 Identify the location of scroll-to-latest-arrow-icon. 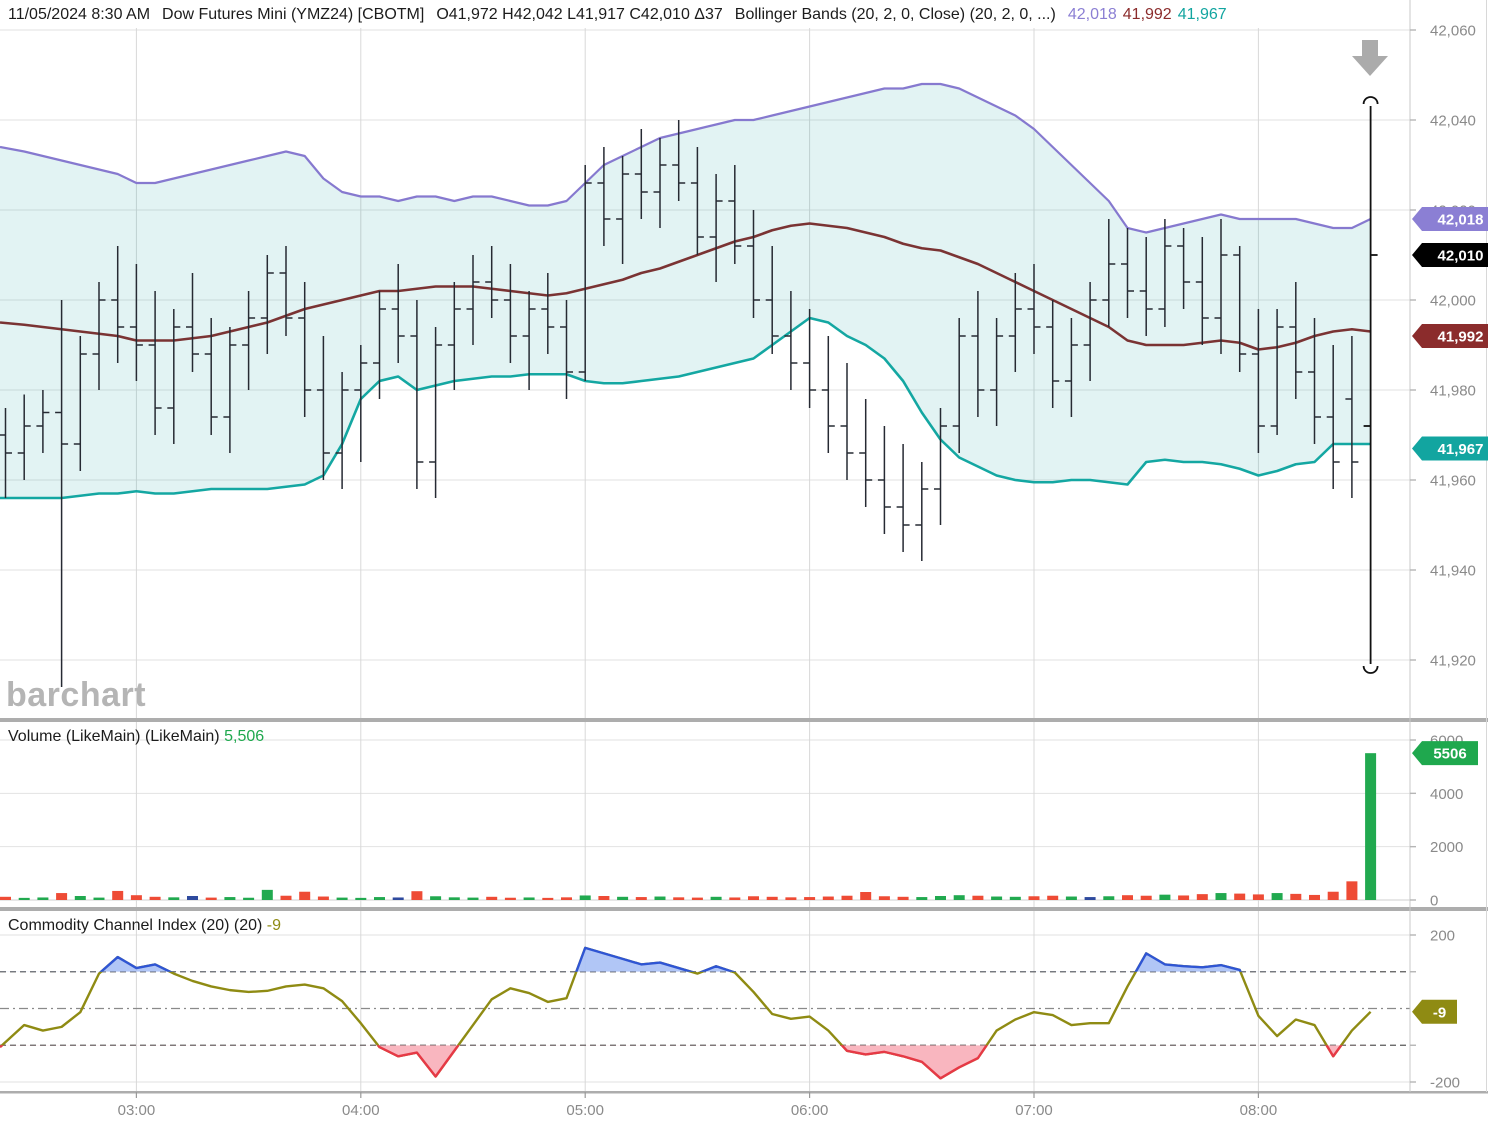
(1370, 58).